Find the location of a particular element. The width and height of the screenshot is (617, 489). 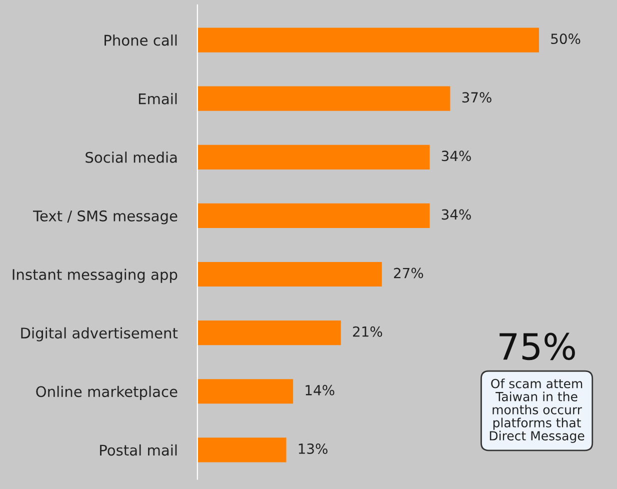

y-tick-label: Phone call is located at coordinates (140, 40).